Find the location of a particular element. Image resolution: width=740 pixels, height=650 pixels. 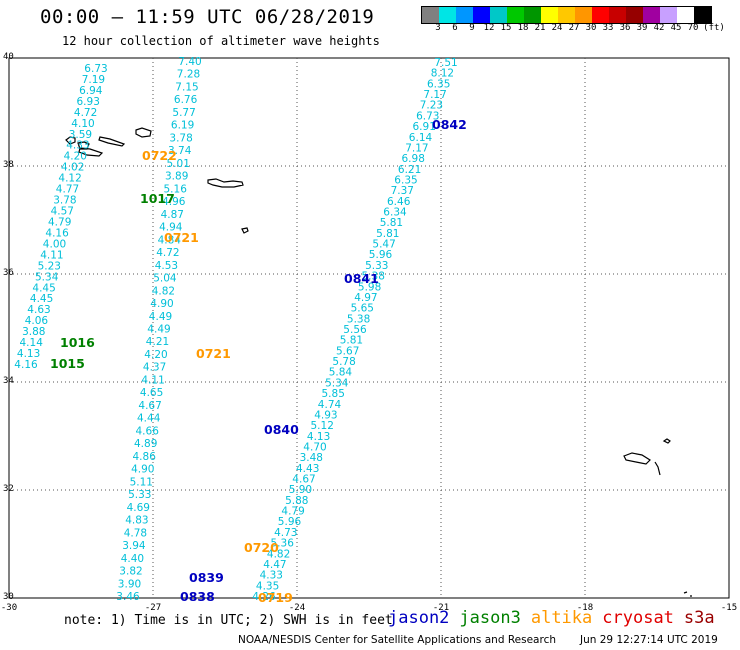

wave-height-value: 5.88 is located at coordinates (296, 501).